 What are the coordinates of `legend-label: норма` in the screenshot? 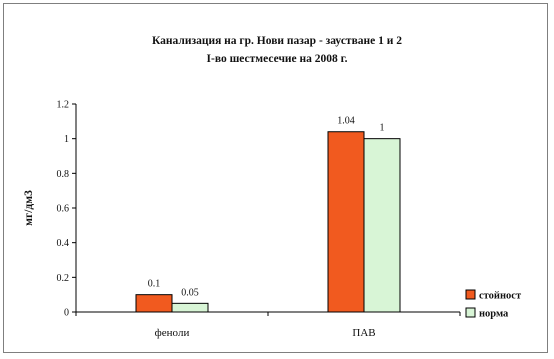 It's located at (494, 314).